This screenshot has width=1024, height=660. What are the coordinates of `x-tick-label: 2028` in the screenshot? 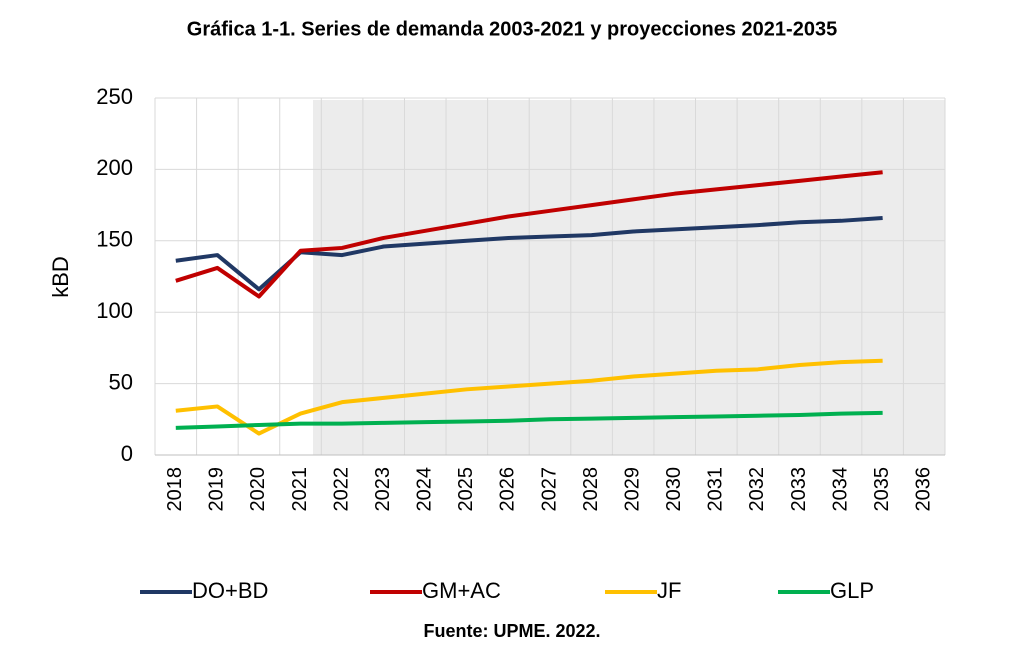 It's located at (591, 489).